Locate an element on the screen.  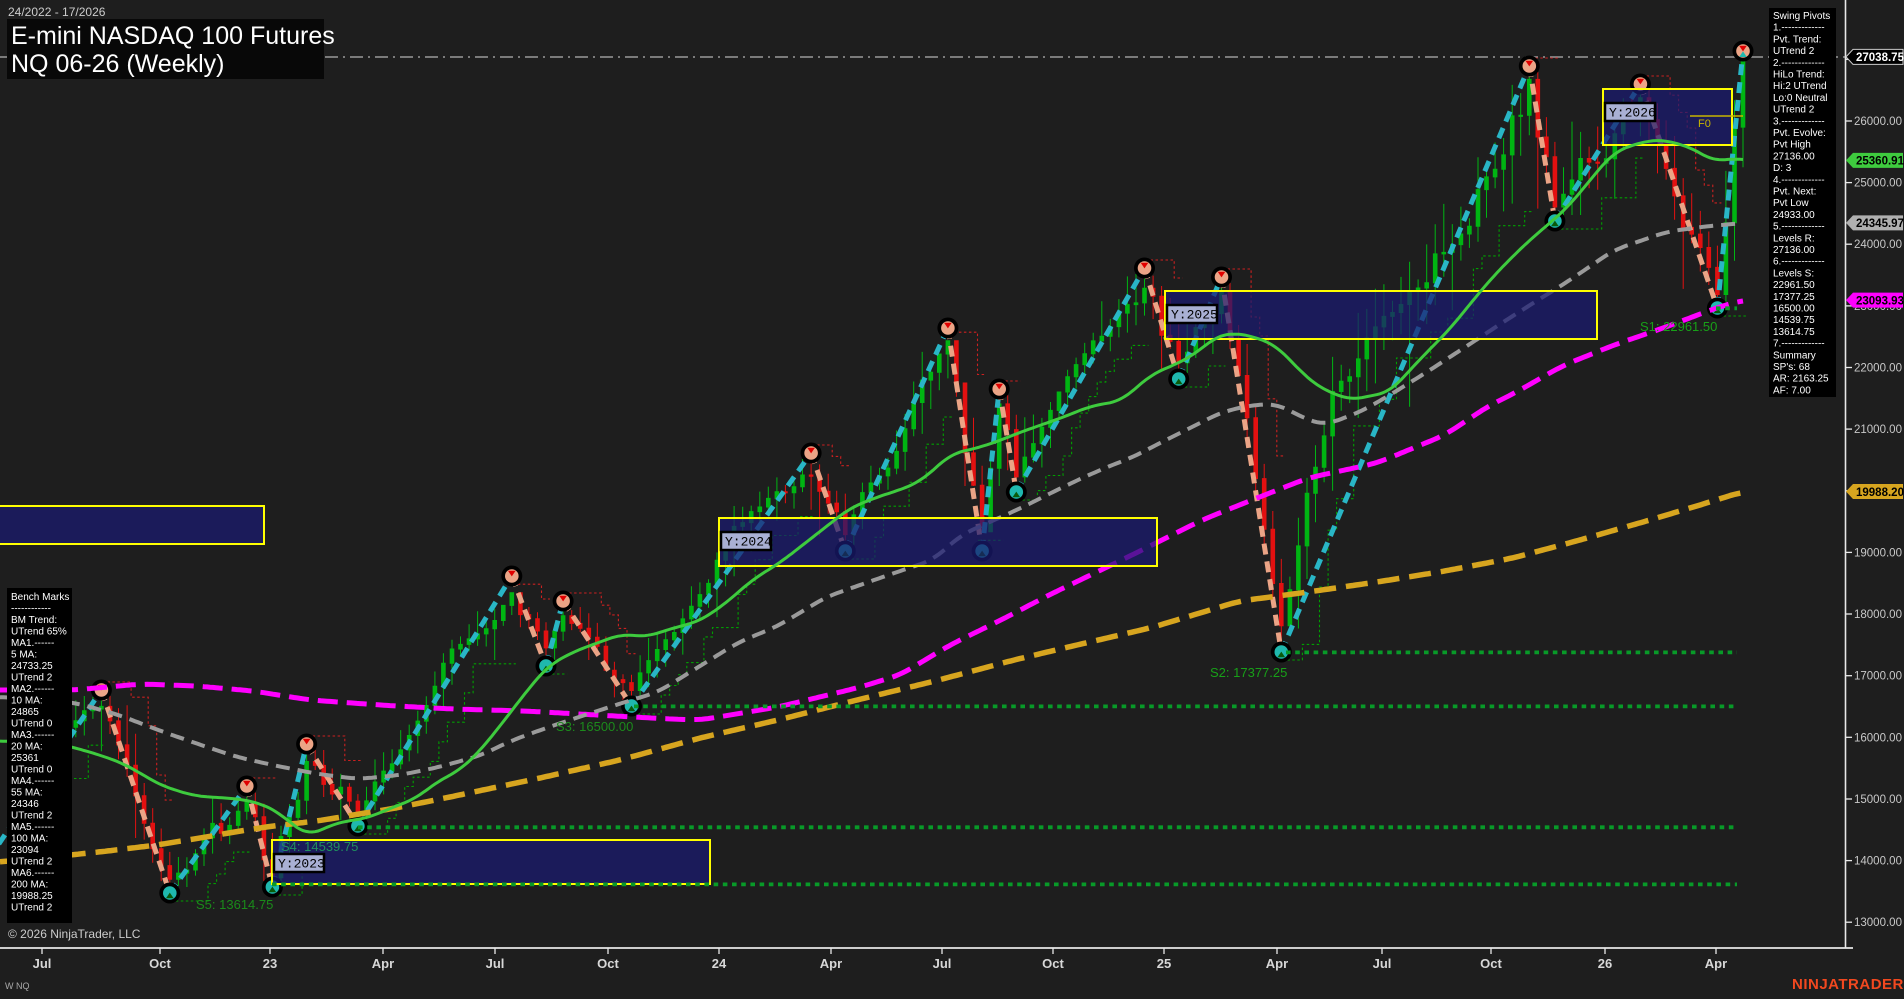
svg-text: 18000.00 is located at coordinates (1878, 615).